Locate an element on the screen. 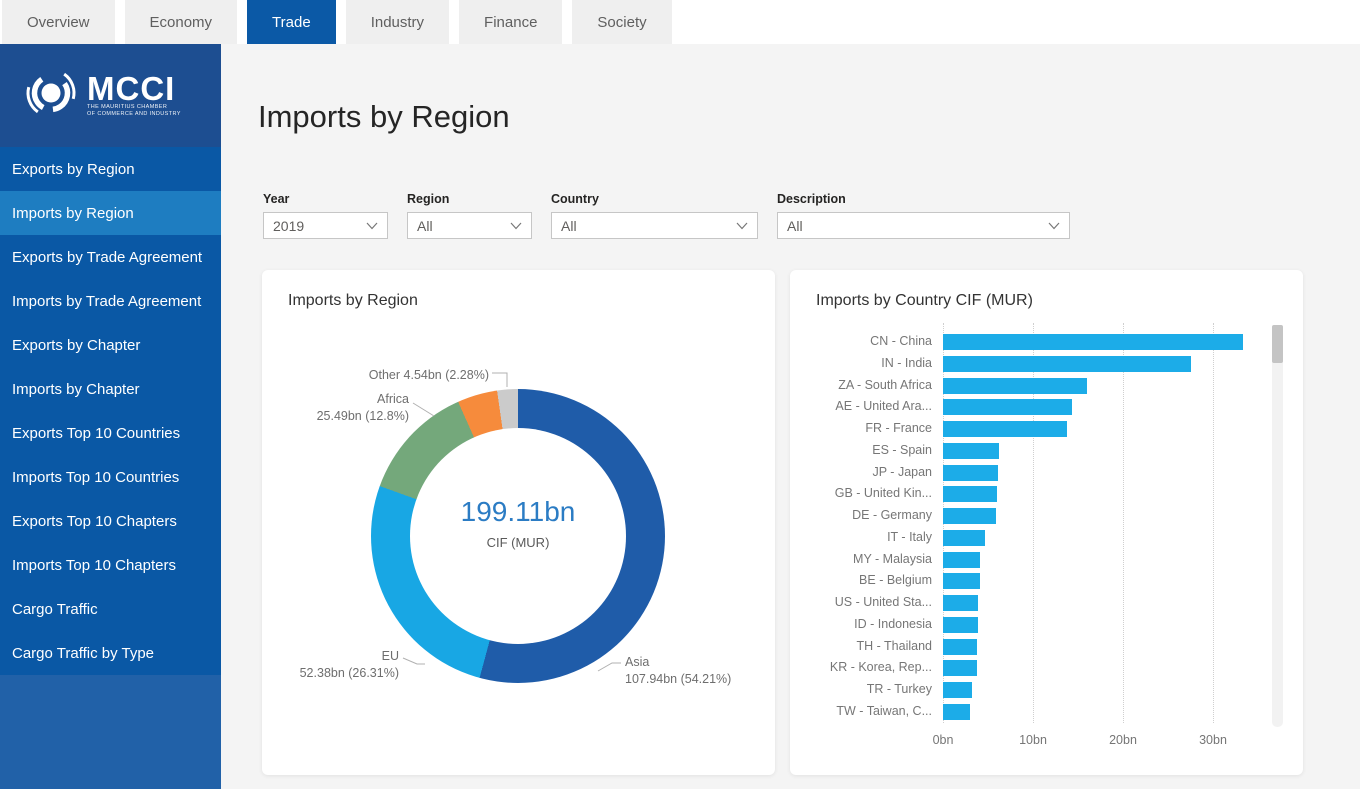 The height and width of the screenshot is (789, 1360). bar-chart-scrollbar-track is located at coordinates (1277, 526).